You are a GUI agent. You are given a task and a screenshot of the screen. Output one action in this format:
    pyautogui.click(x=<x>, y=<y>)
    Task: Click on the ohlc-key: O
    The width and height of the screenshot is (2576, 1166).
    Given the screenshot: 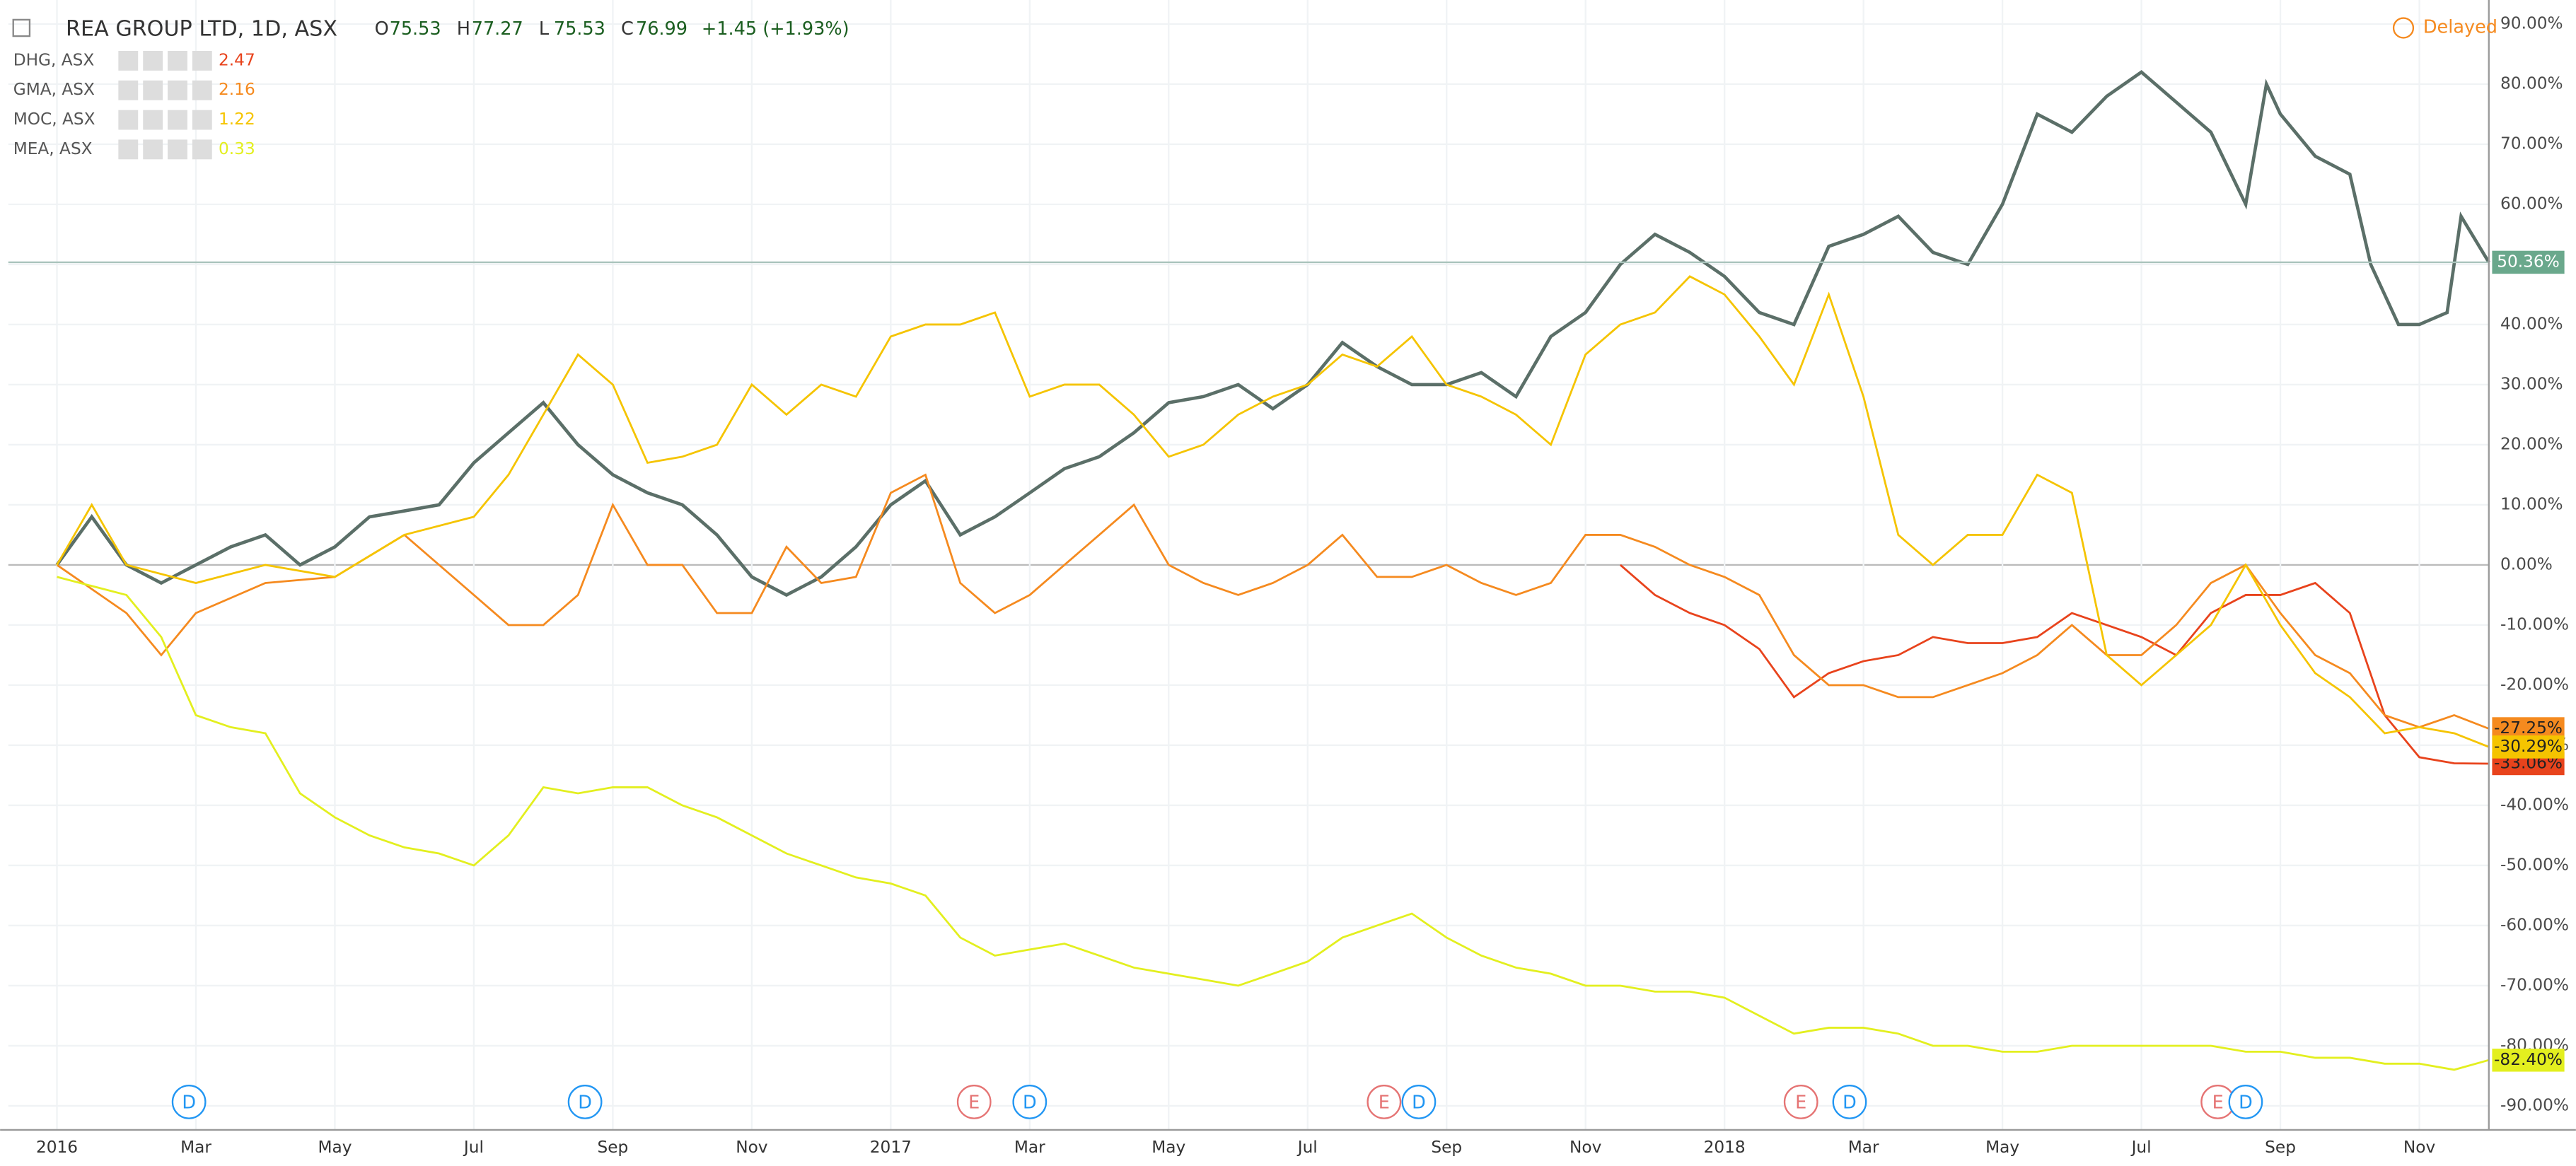 What is the action you would take?
    pyautogui.click(x=382, y=29)
    